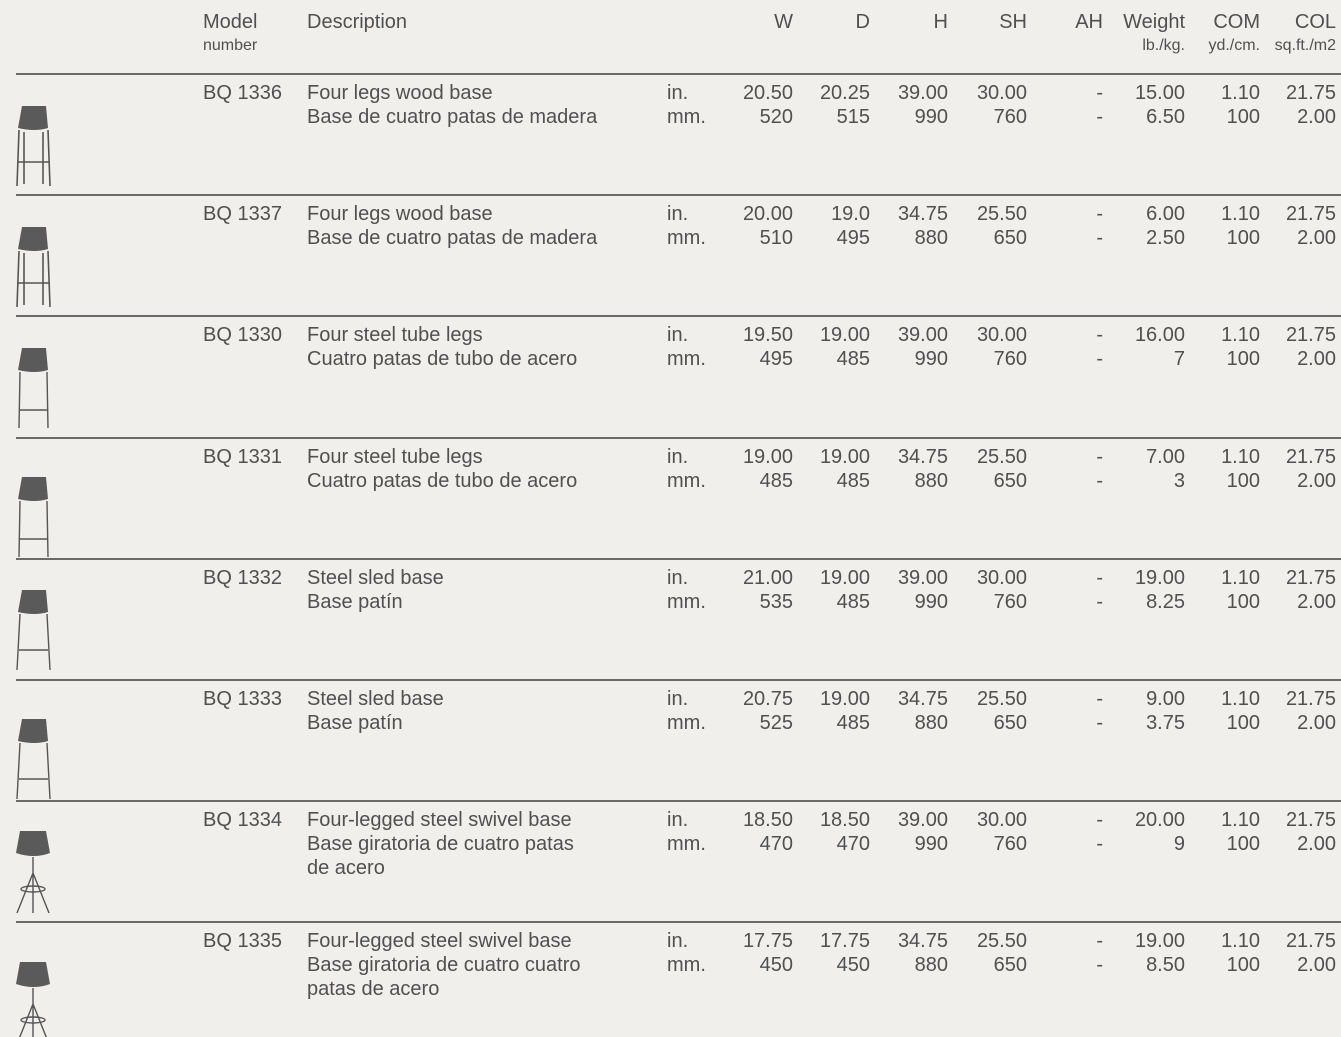  Describe the element at coordinates (440, 844) in the screenshot. I see `description: Base giratoria de cuatro patas` at that location.